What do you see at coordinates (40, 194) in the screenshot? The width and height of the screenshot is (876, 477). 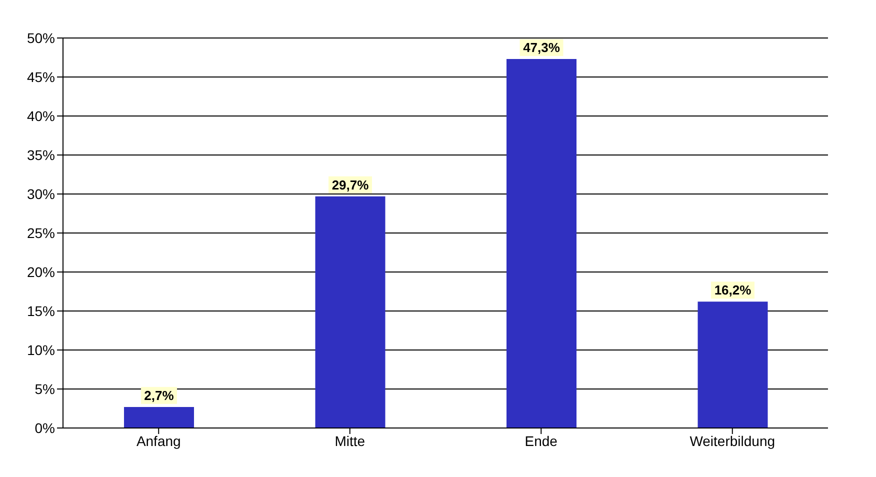 I see `y-tick-label: 30%` at bounding box center [40, 194].